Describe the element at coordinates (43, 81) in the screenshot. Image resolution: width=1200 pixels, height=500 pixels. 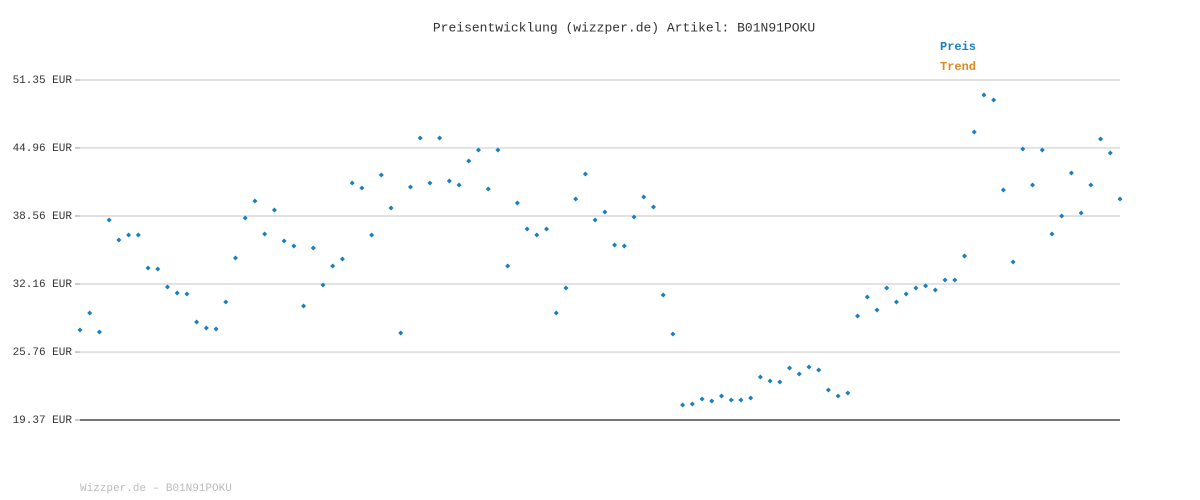
I see `y-tick-label: 51.35 EUR` at that location.